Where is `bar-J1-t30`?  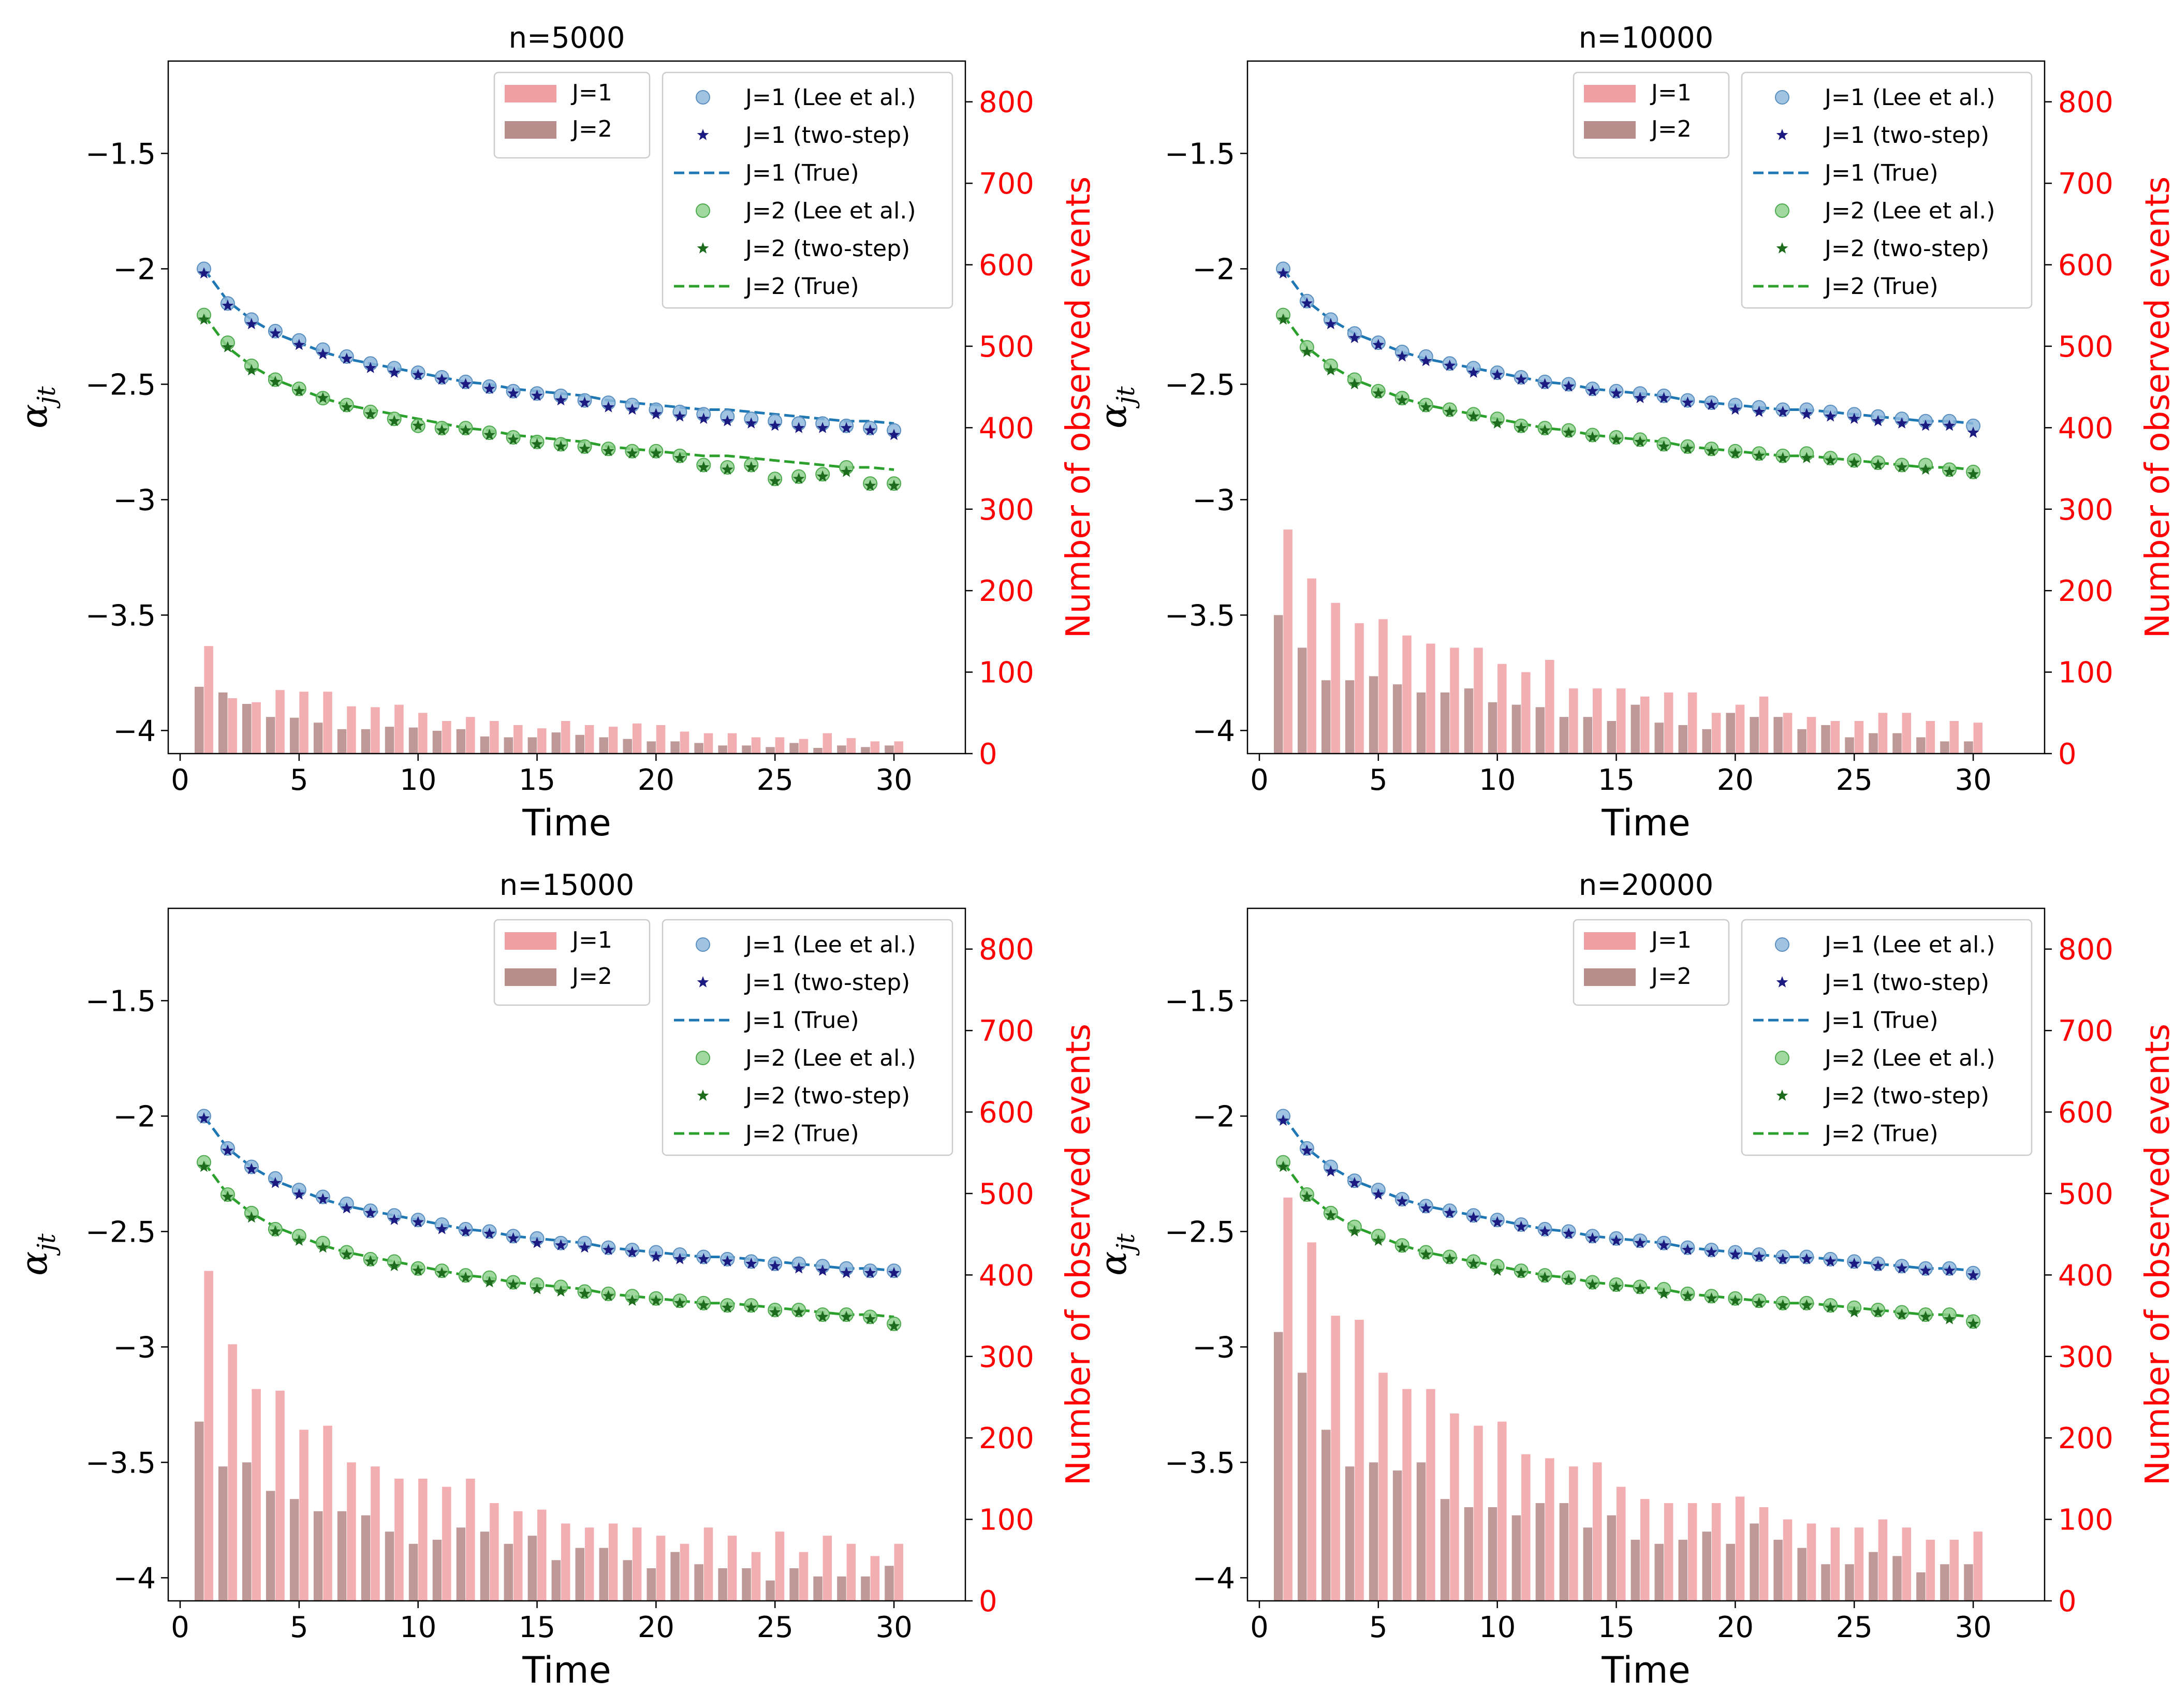
bar-J1-t30 is located at coordinates (898, 747).